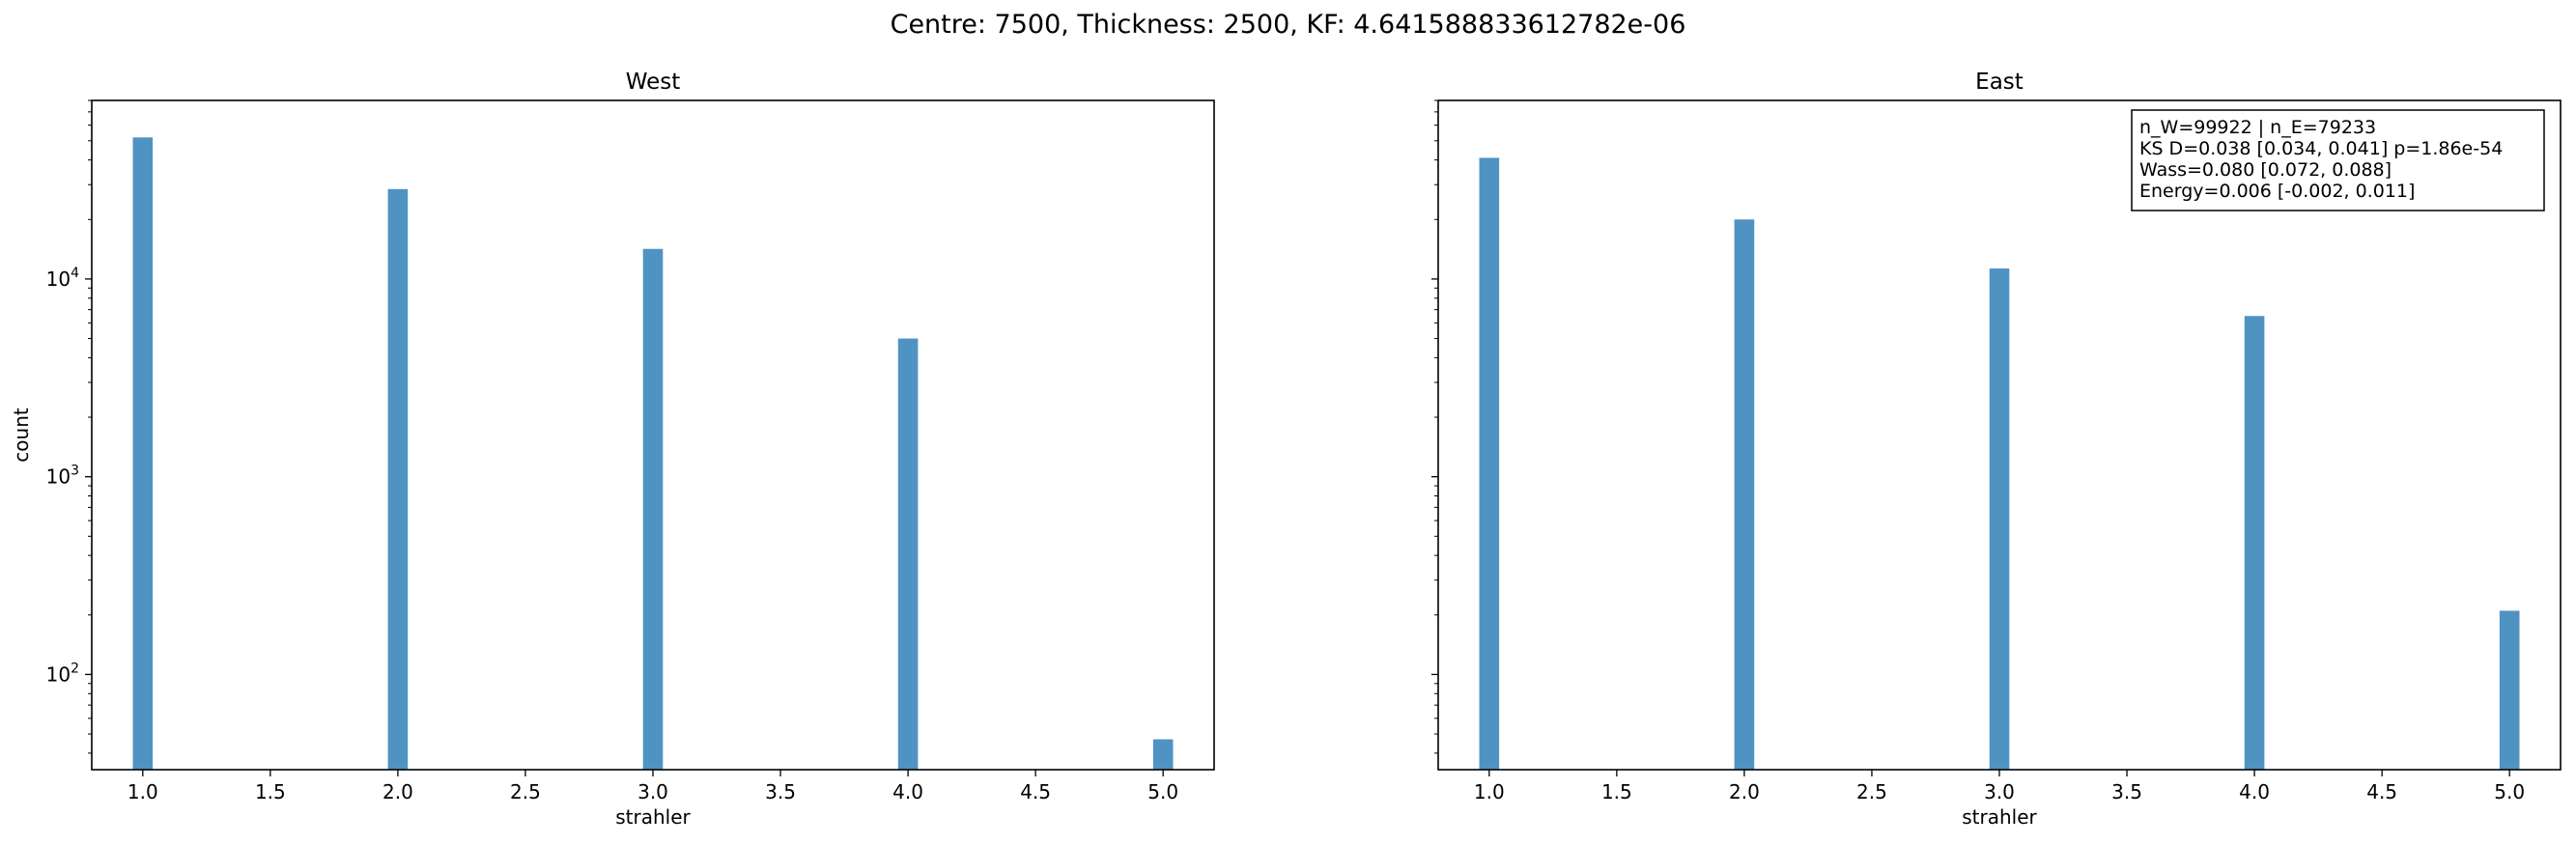 The image size is (2576, 845). What do you see at coordinates (2265, 170) in the screenshot?
I see `stats-annotation-line: Wass=0.080 [0.072, 0.088]` at bounding box center [2265, 170].